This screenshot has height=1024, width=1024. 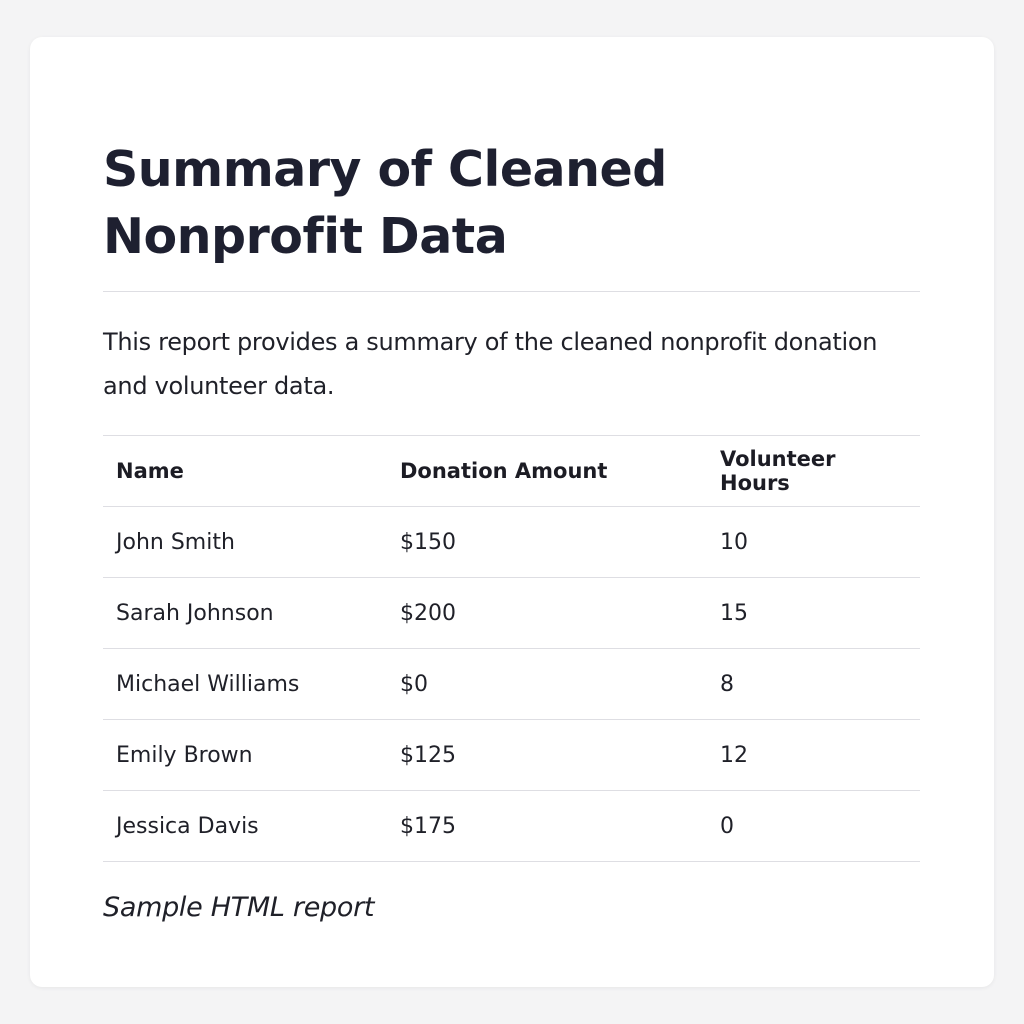 I want to click on cell-volunteer-hours: 15, so click(x=813, y=613).